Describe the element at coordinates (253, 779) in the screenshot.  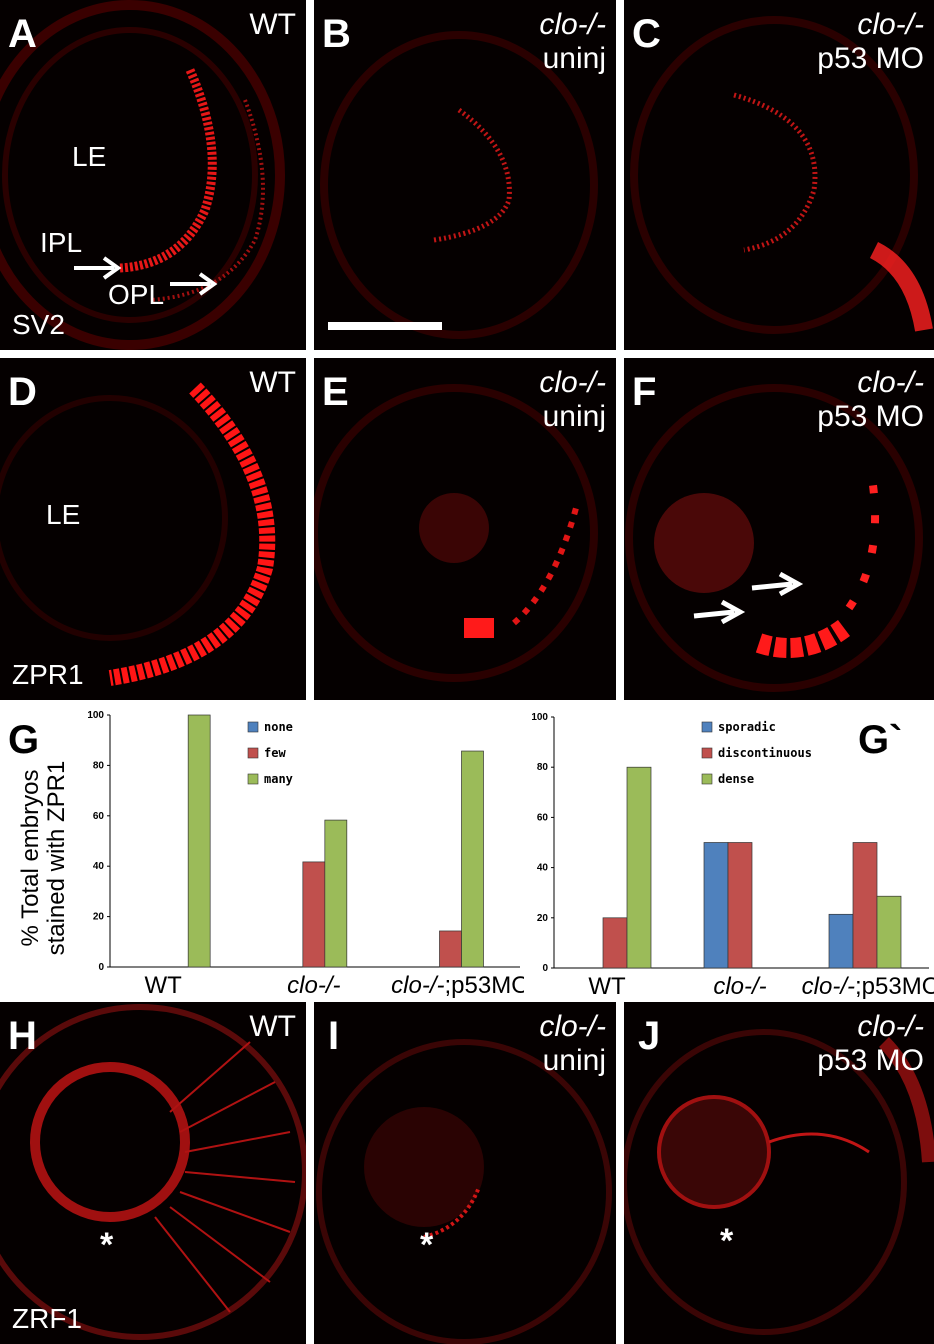
I see `legend-swatch-many` at that location.